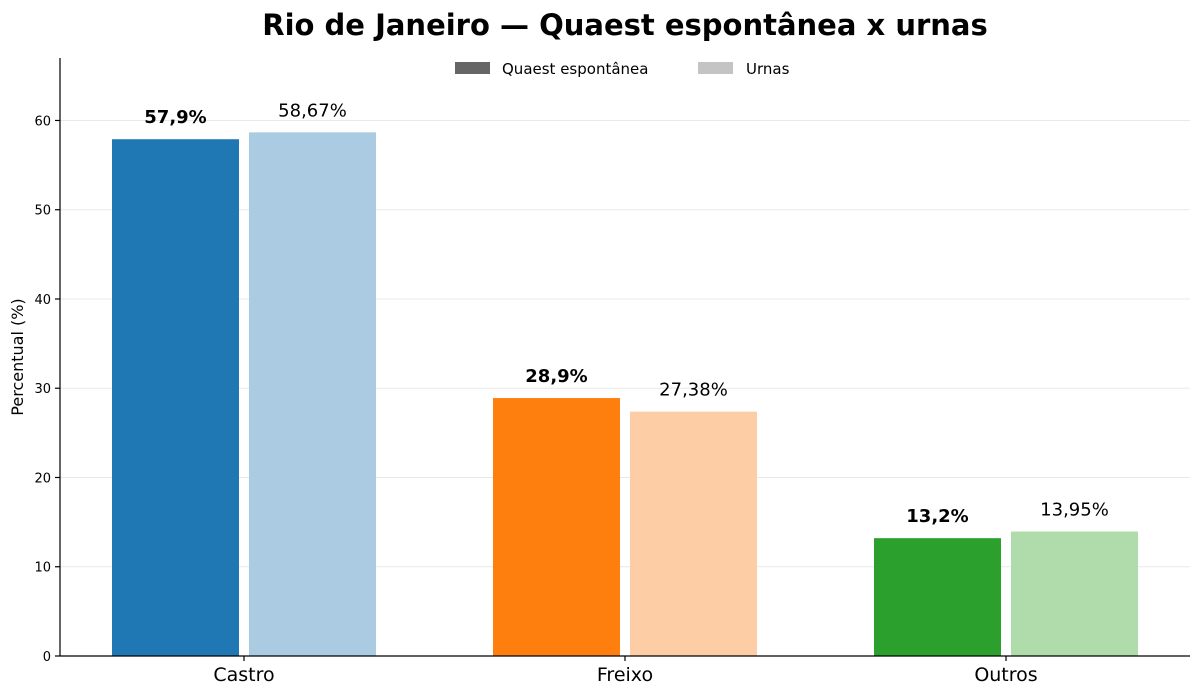 The height and width of the screenshot is (696, 1200). What do you see at coordinates (42, 121) in the screenshot?
I see `y-tick-label: 60` at bounding box center [42, 121].